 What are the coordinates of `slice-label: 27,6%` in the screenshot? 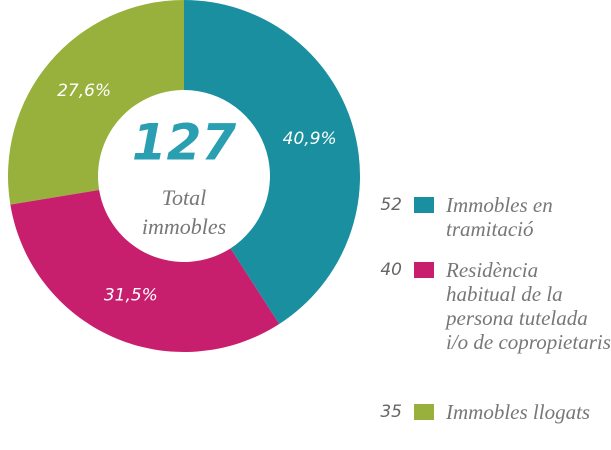 It's located at (84, 91).